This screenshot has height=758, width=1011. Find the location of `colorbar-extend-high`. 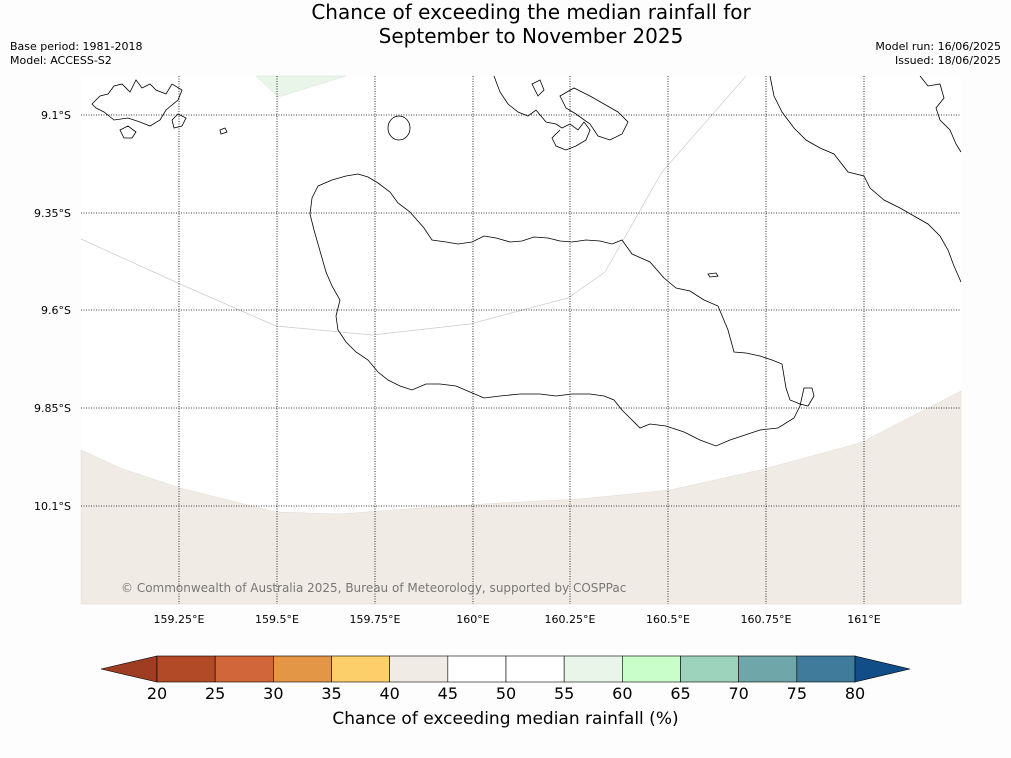

colorbar-extend-high is located at coordinates (882, 669).